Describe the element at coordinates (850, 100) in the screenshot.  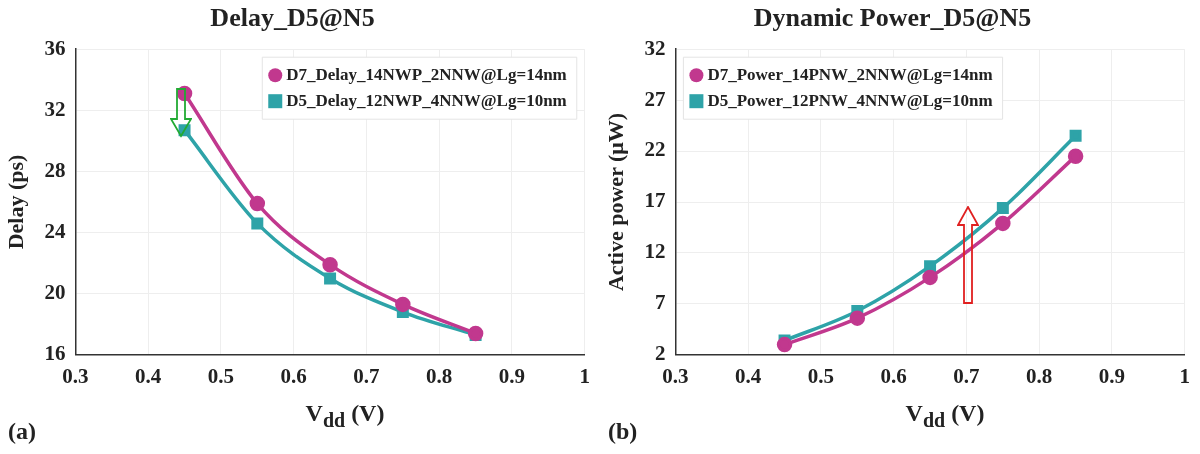
I see `legend-label: D5_Power_12PNW_4NNW@Lg=10nm` at that location.